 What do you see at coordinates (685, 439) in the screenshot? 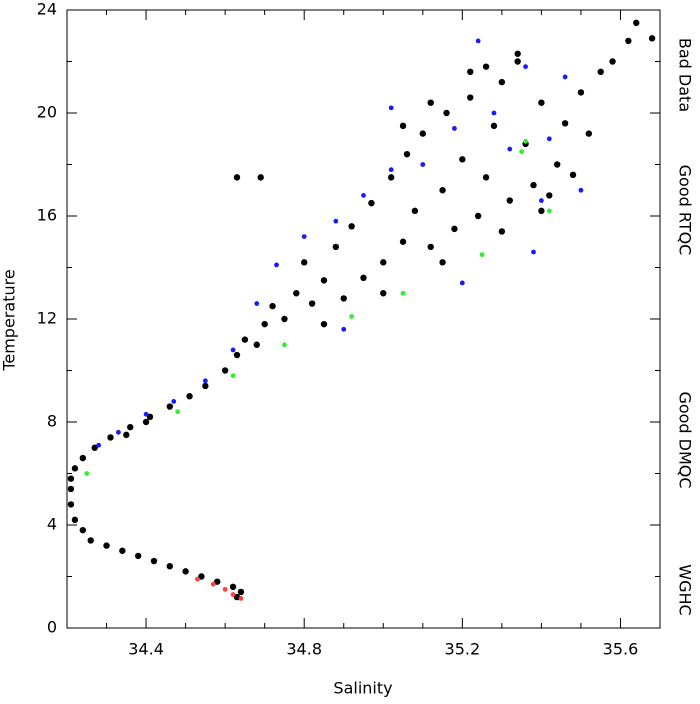
I see `legend-label: Good DMQC` at bounding box center [685, 439].